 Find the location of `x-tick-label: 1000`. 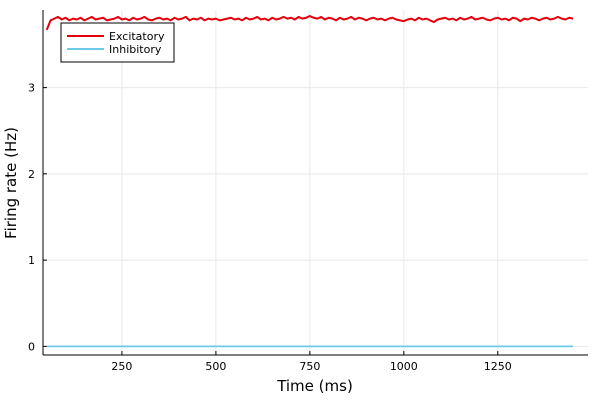

x-tick-label: 1000 is located at coordinates (404, 366).